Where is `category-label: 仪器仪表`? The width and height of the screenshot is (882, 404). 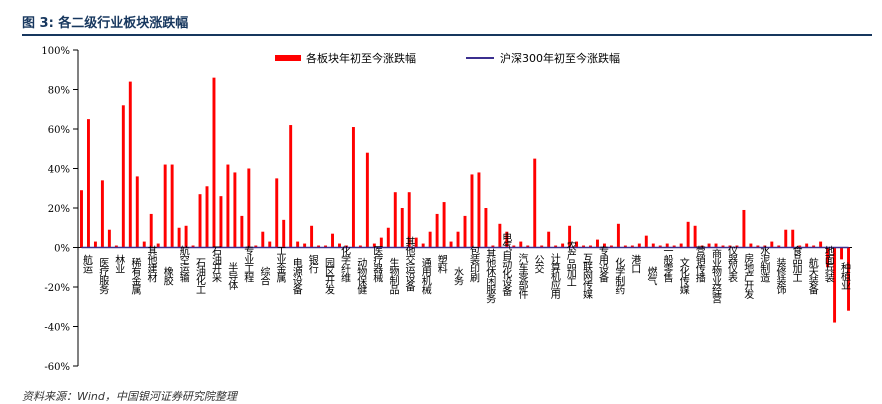 category-label: 仪器仪表 is located at coordinates (732, 264).